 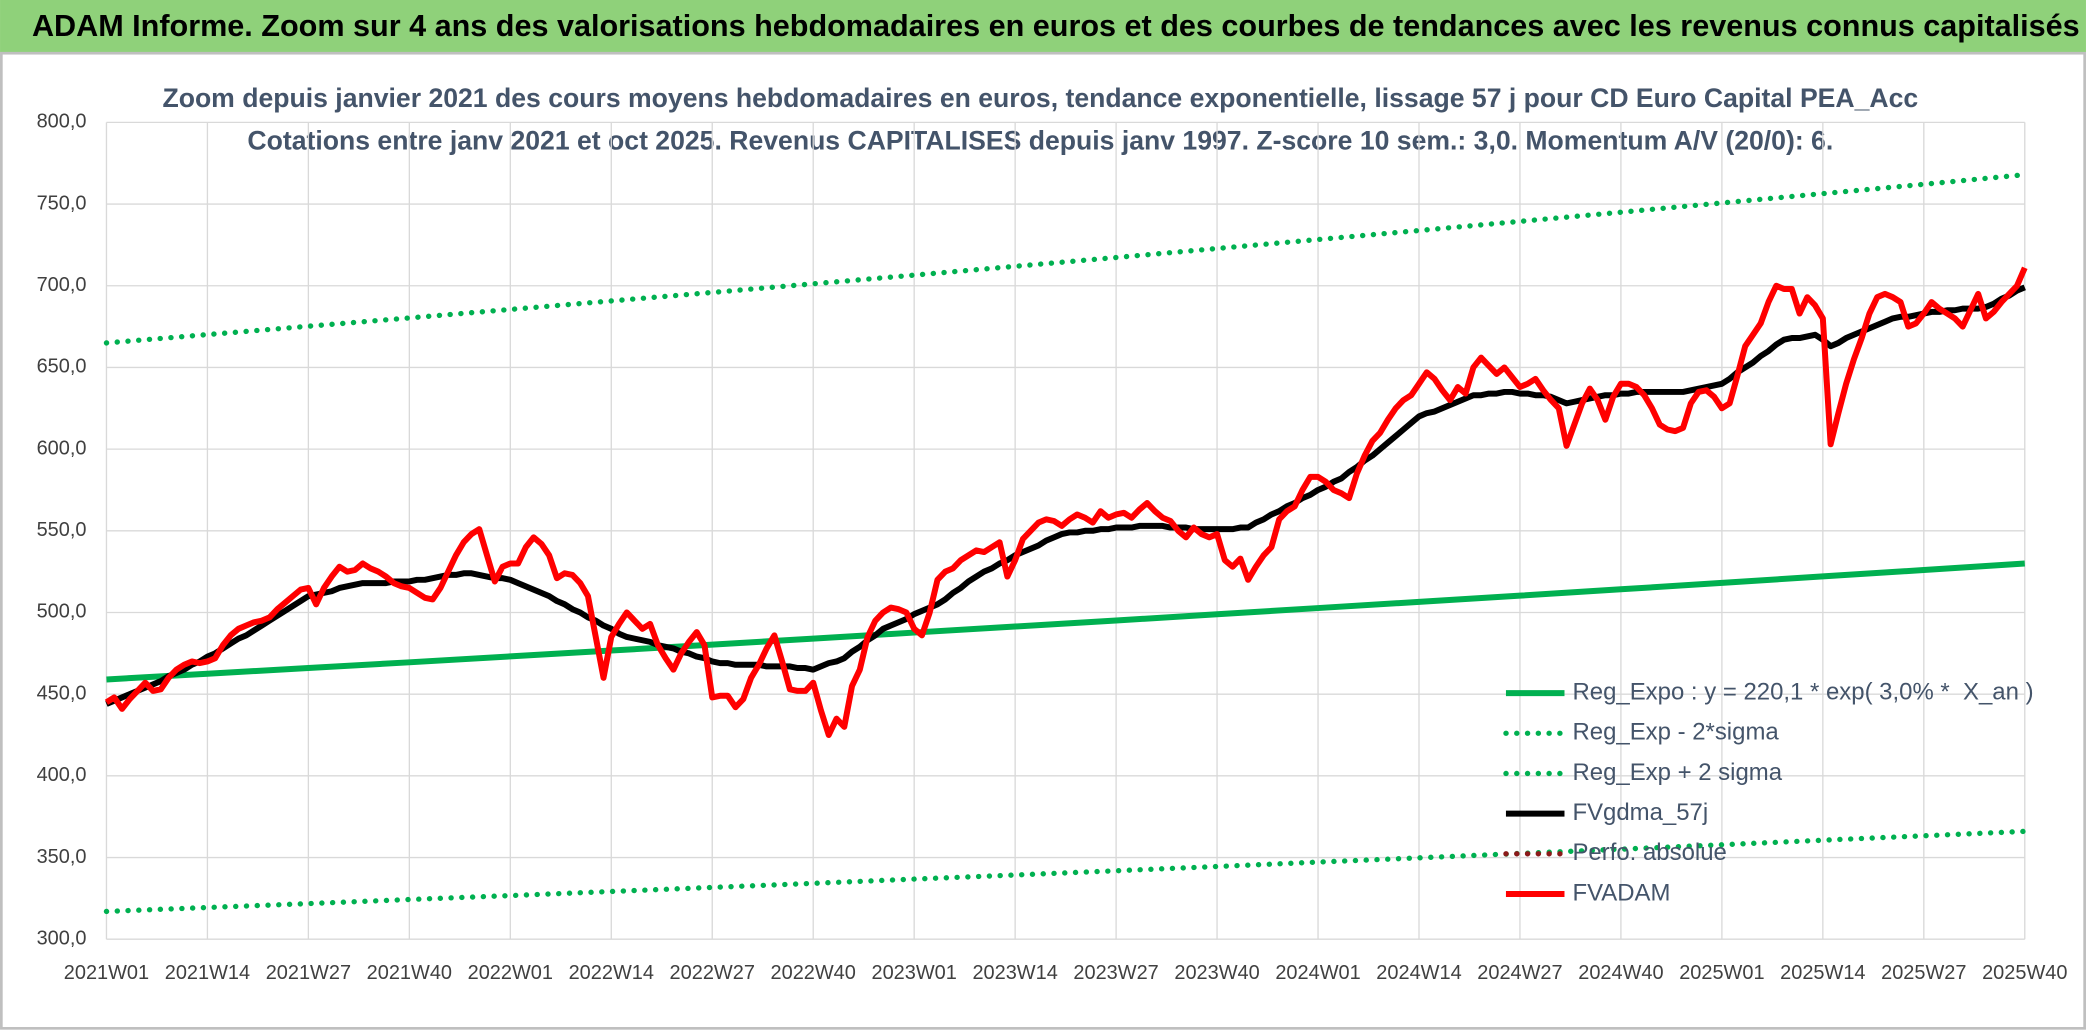 What do you see at coordinates (813, 973) in the screenshot?
I see `x-tick-label: 2022W40` at bounding box center [813, 973].